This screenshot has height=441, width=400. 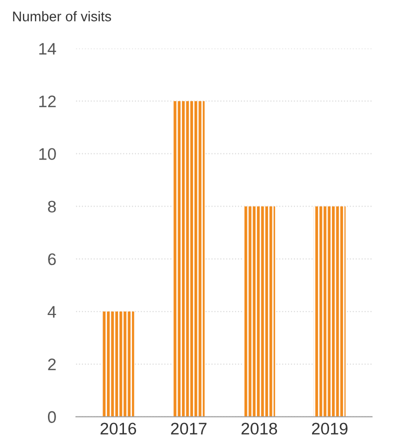 I want to click on y-tick-label: 8, so click(x=52, y=206).